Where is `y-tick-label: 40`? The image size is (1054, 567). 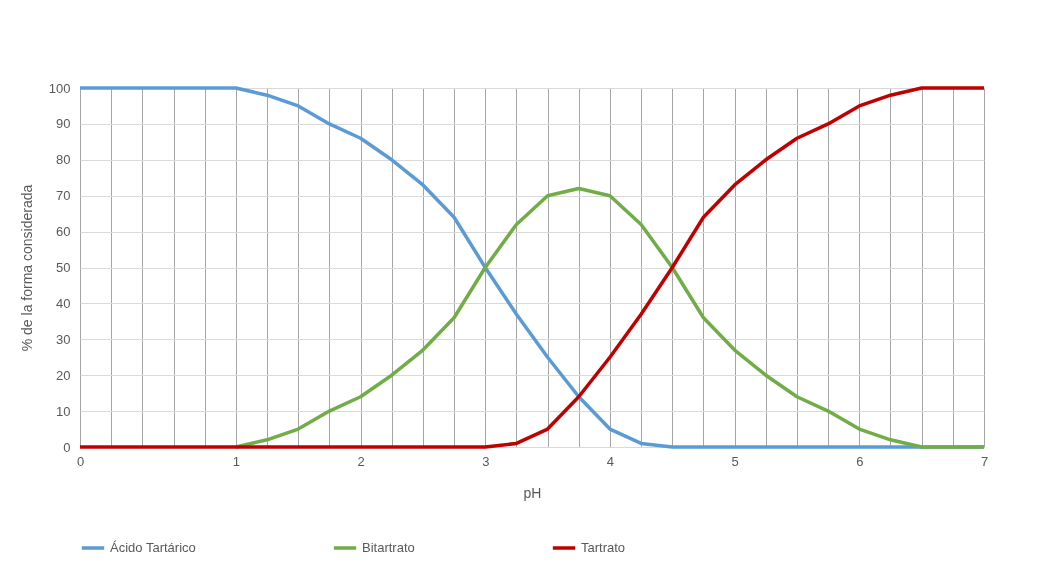 y-tick-label: 40 is located at coordinates (63, 303).